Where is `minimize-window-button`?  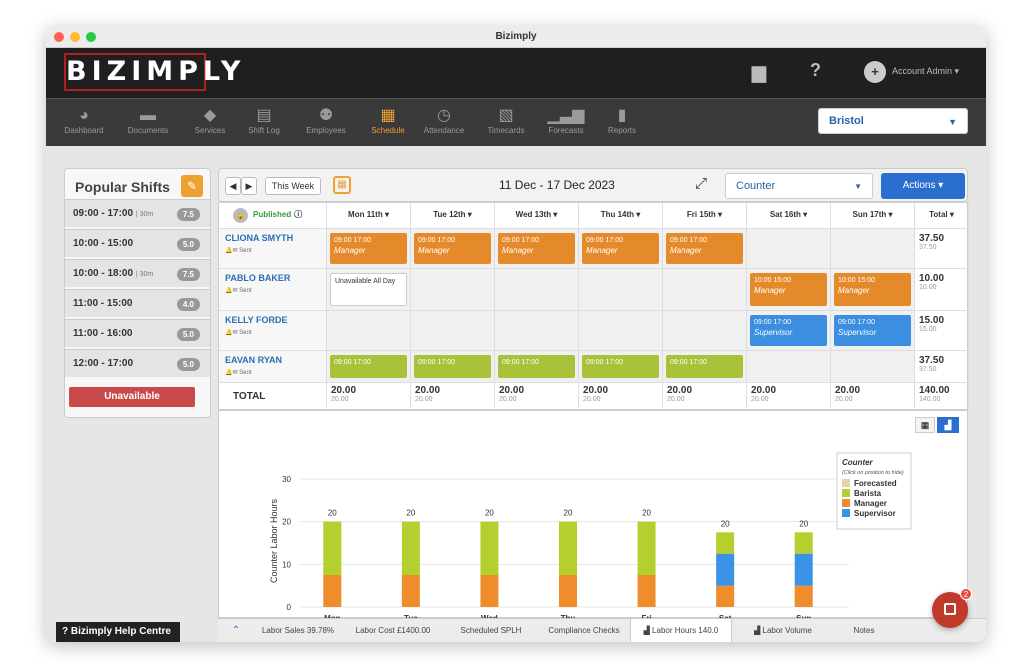 minimize-window-button is located at coordinates (75, 37).